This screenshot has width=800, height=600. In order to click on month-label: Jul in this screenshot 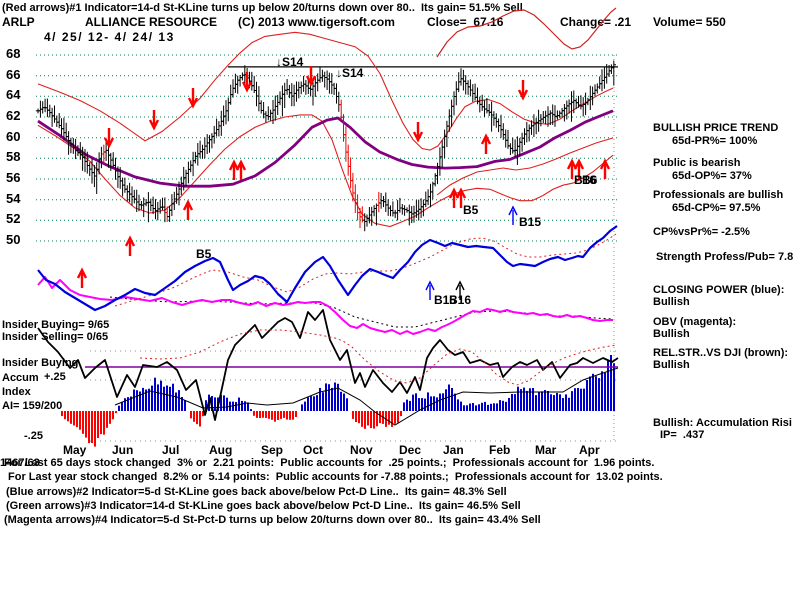, I will do `click(171, 450)`.